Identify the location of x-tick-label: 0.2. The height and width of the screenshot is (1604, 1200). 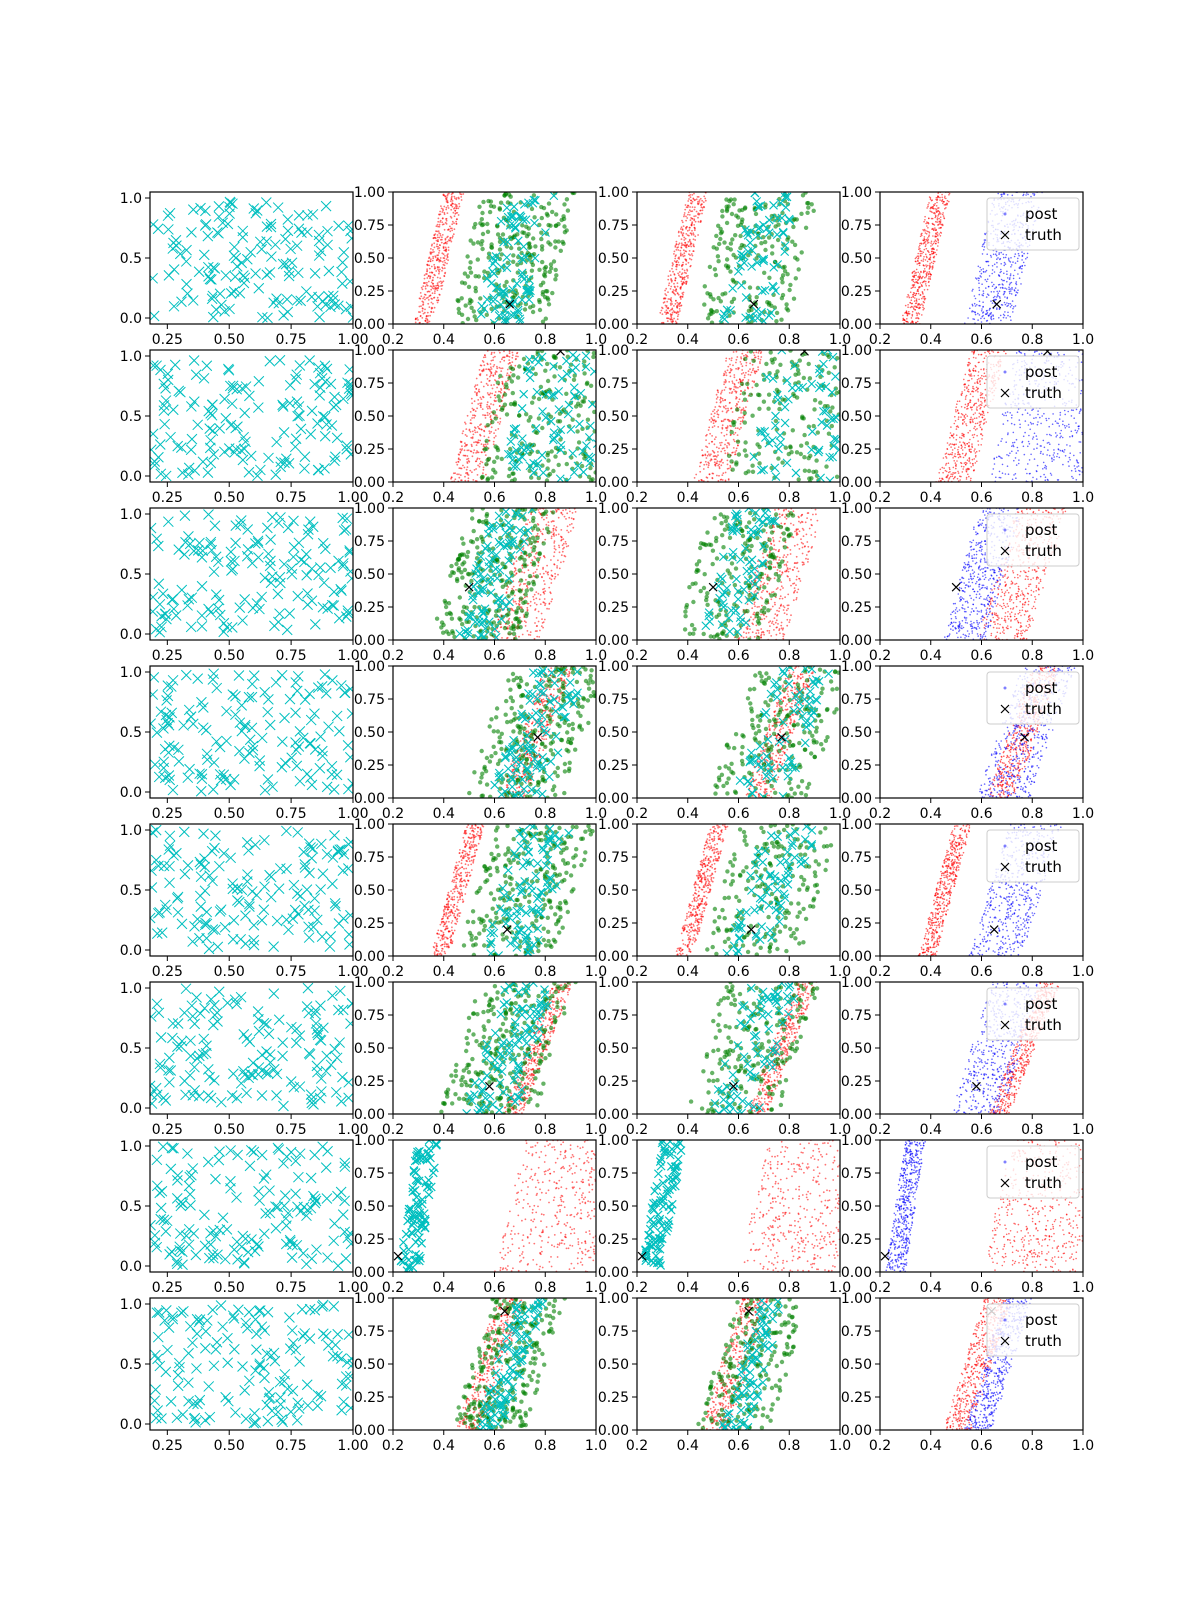
(393, 340).